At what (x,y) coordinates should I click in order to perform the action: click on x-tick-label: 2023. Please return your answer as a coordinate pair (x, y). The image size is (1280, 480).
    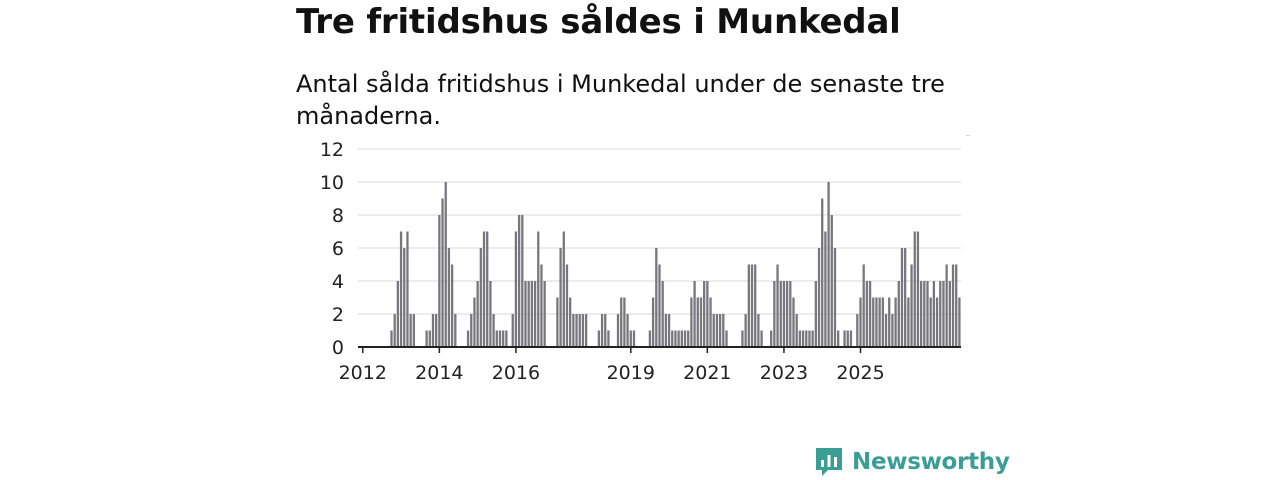
    Looking at the image, I should click on (784, 373).